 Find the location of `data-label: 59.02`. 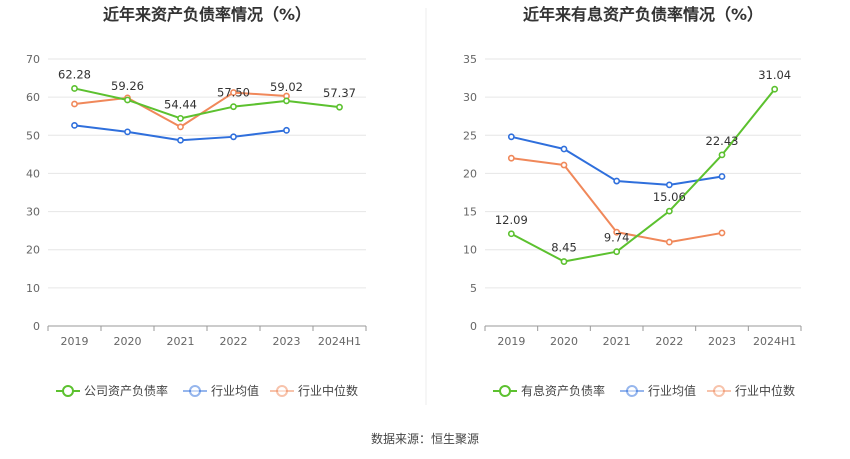

data-label: 59.02 is located at coordinates (286, 87).